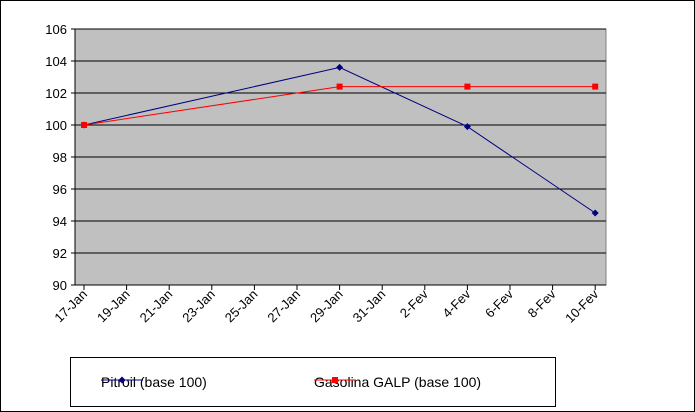  I want to click on x-tick-label: 8-Fev, so click(542, 303).